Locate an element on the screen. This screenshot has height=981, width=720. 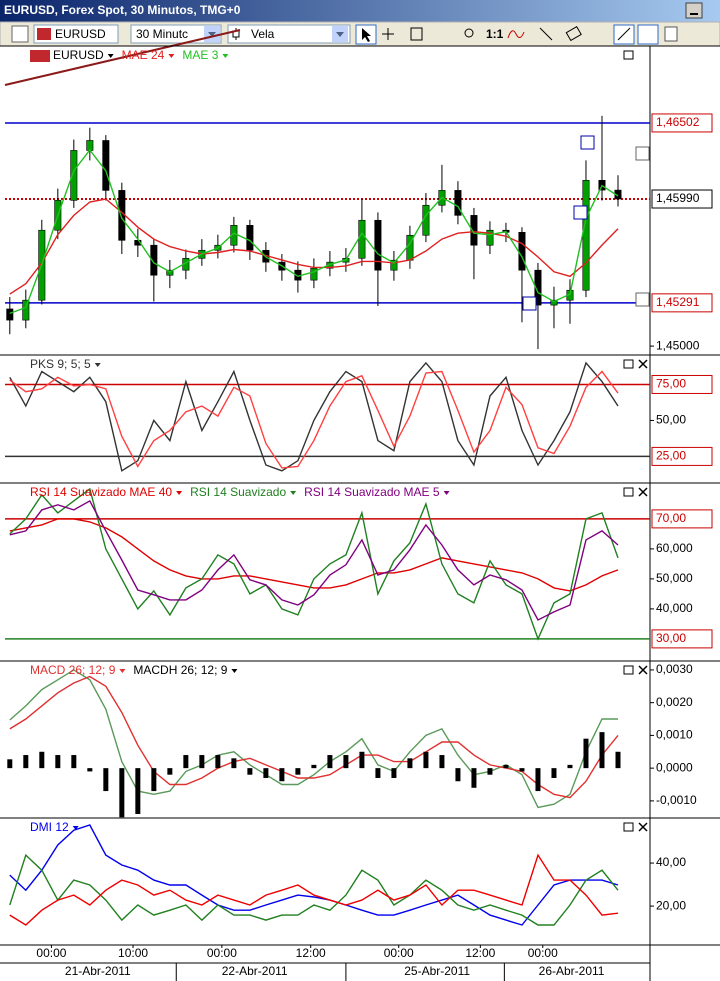
y-tick-label: 1,45000 is located at coordinates (678, 345).